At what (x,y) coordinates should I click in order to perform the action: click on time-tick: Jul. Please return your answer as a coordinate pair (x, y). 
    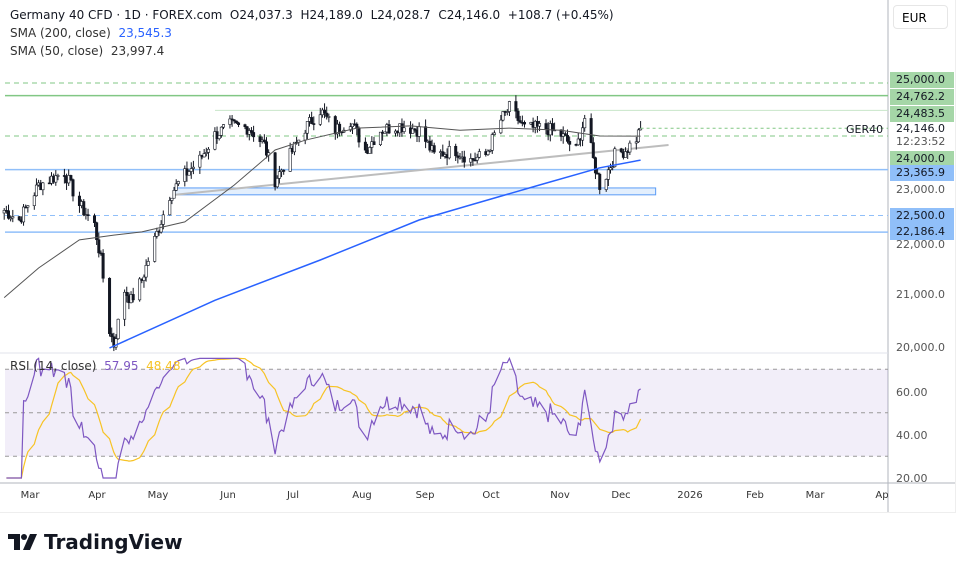
    Looking at the image, I should click on (293, 495).